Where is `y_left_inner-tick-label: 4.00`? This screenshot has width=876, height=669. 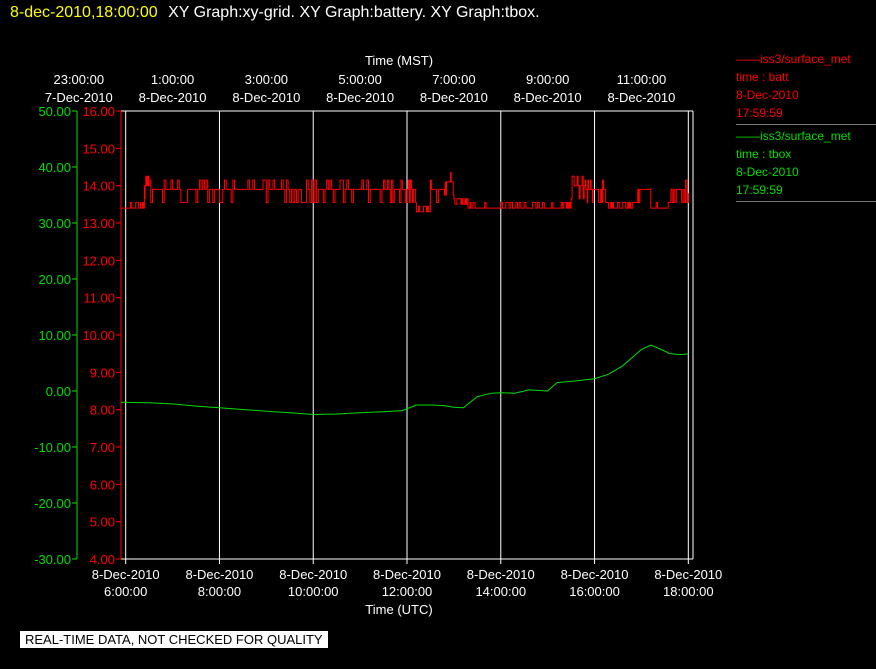
y_left_inner-tick-label: 4.00 is located at coordinates (102, 559).